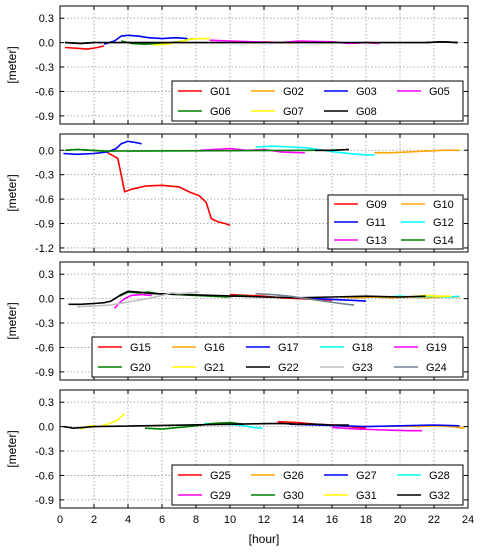 The width and height of the screenshot is (481, 555). I want to click on y-tick-label-4-3: -0.6, so click(44, 476).